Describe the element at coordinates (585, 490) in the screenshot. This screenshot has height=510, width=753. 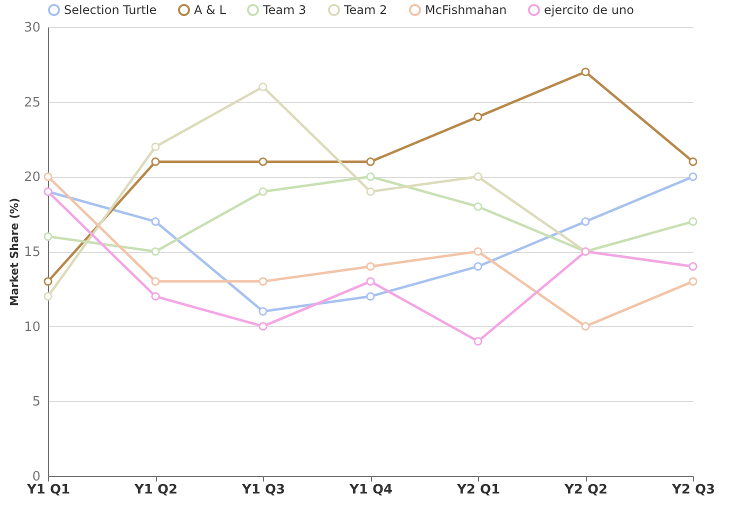
I see `x-tick-label: Y2 Q2` at that location.